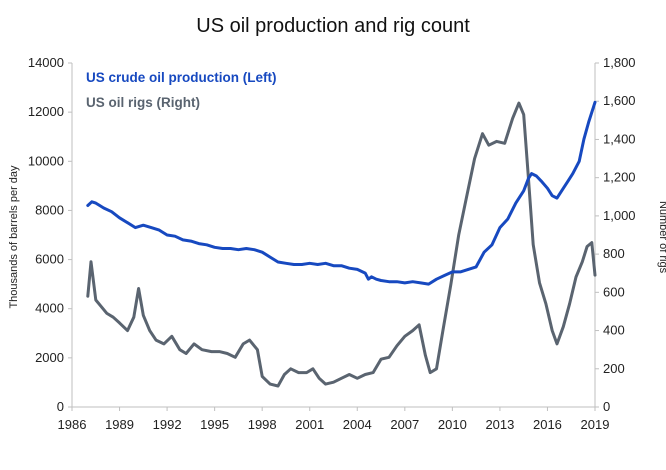 Image resolution: width=666 pixels, height=470 pixels. What do you see at coordinates (614, 291) in the screenshot?
I see `y-right-tick-label: 600` at bounding box center [614, 291].